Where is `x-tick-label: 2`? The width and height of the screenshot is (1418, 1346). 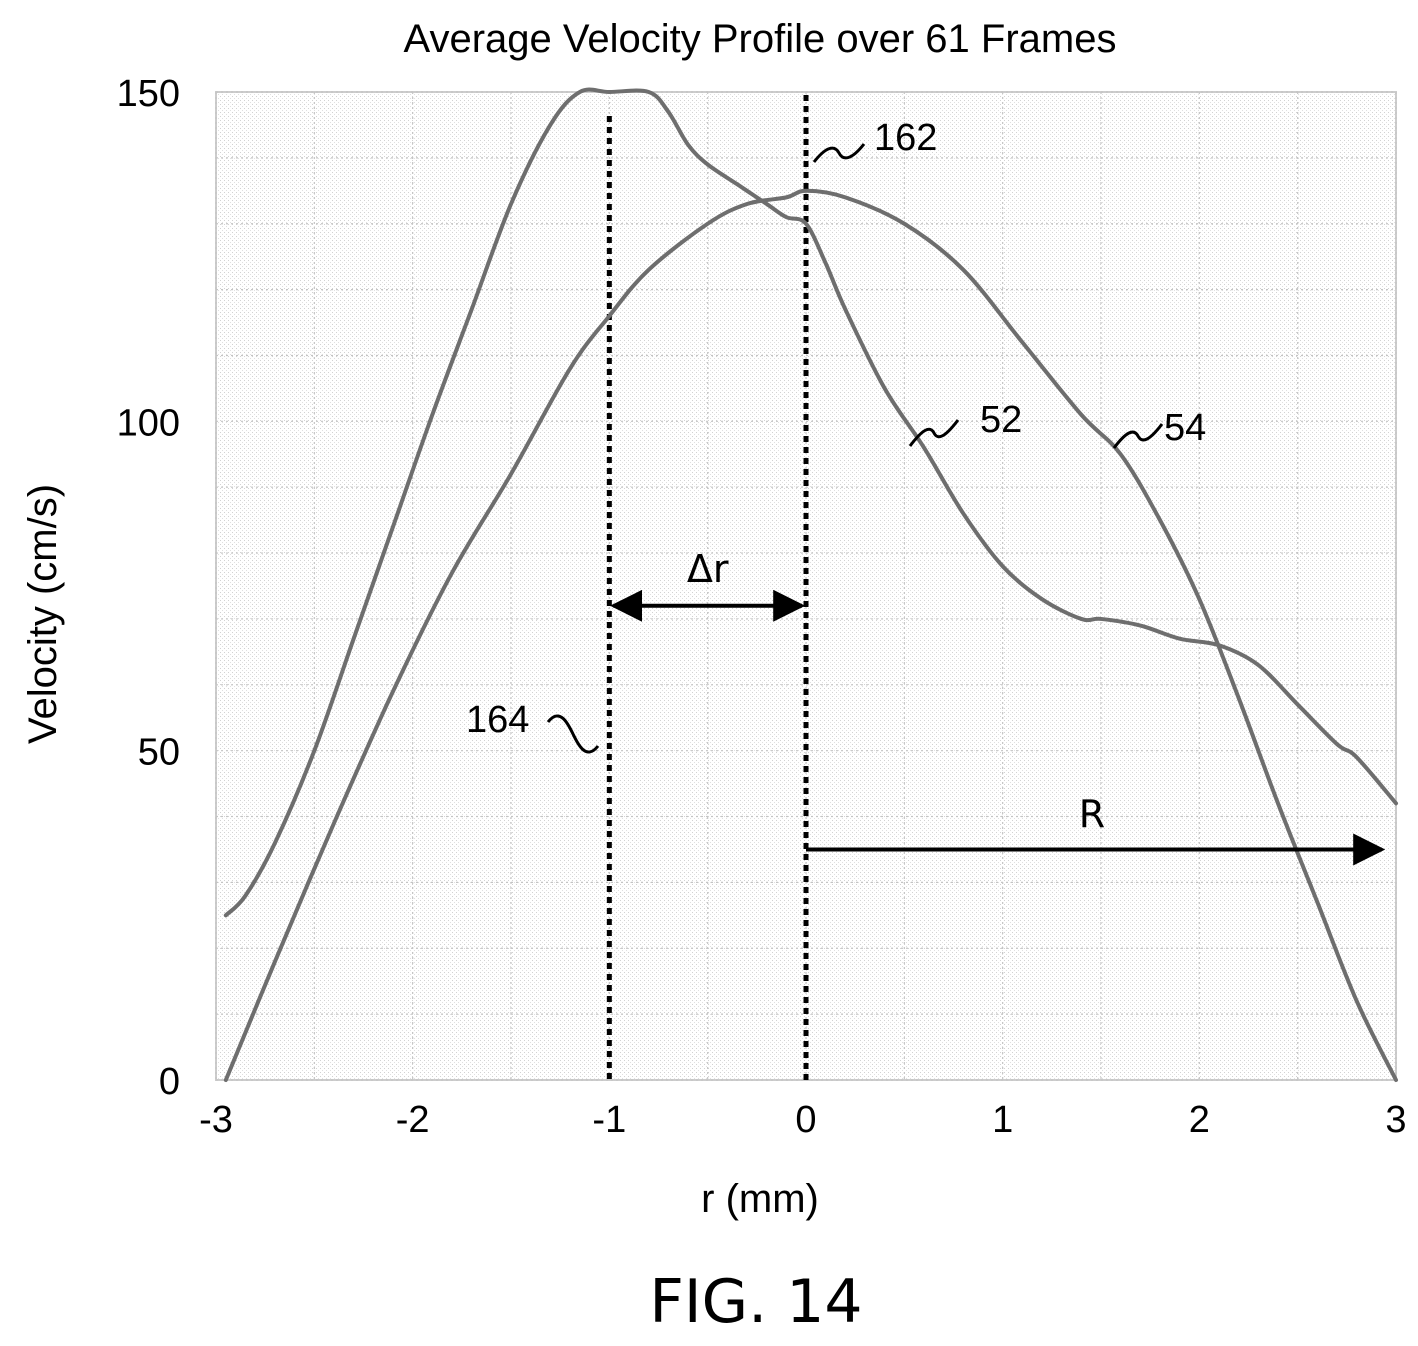 x-tick-label: 2 is located at coordinates (1199, 1120).